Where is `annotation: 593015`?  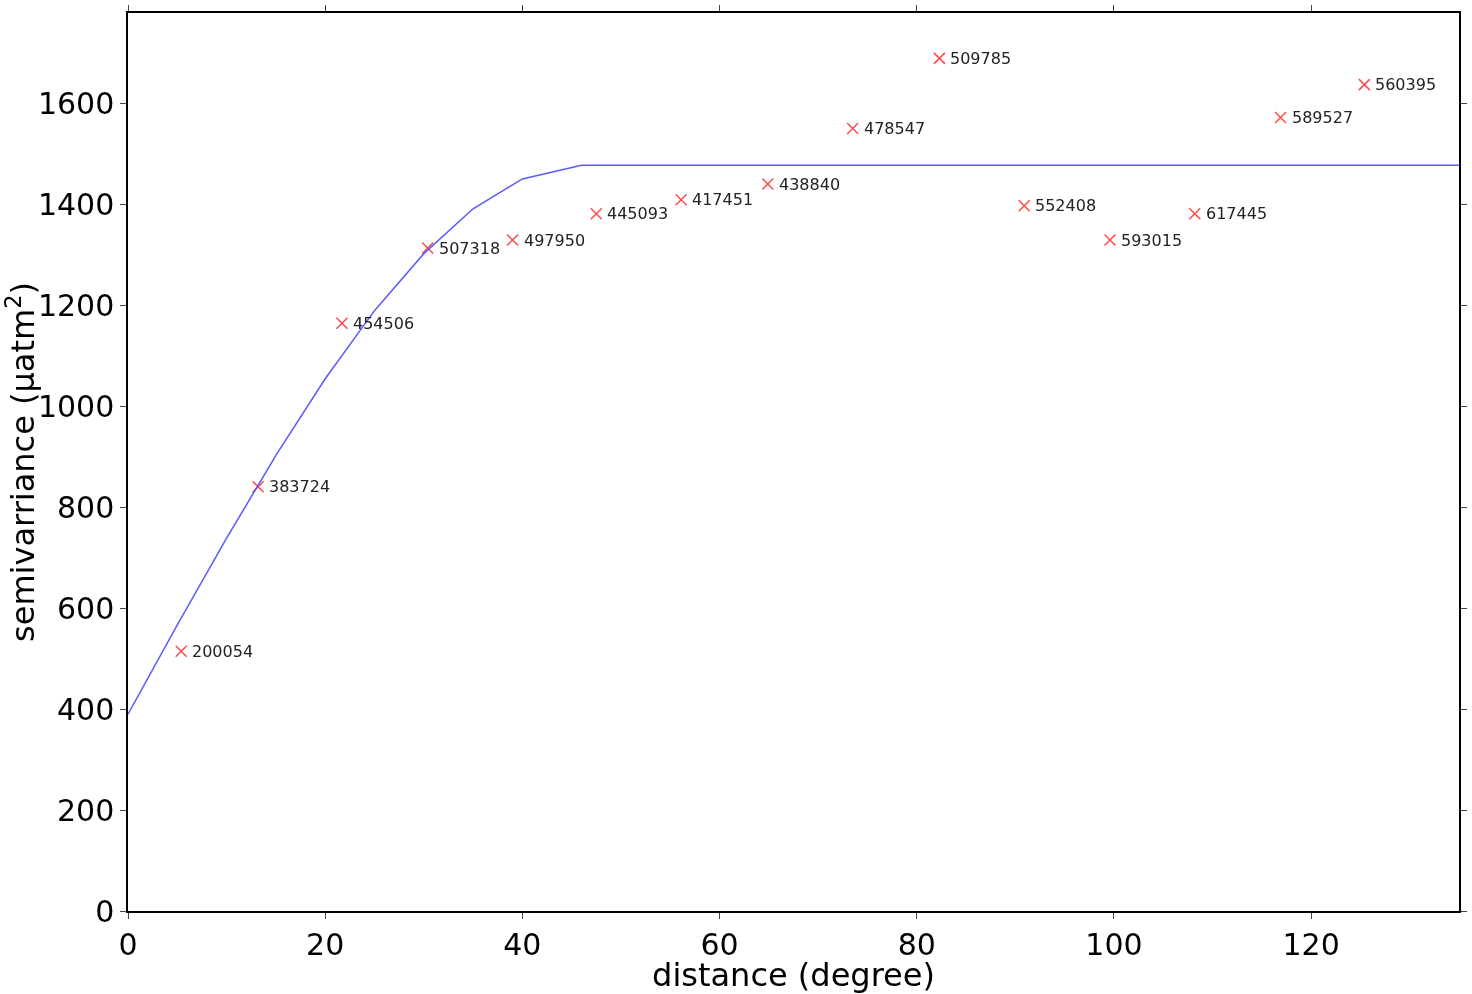
annotation: 593015 is located at coordinates (1152, 240).